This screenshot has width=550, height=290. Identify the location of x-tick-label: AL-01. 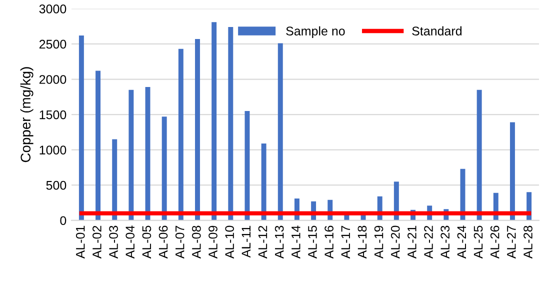
(80, 242).